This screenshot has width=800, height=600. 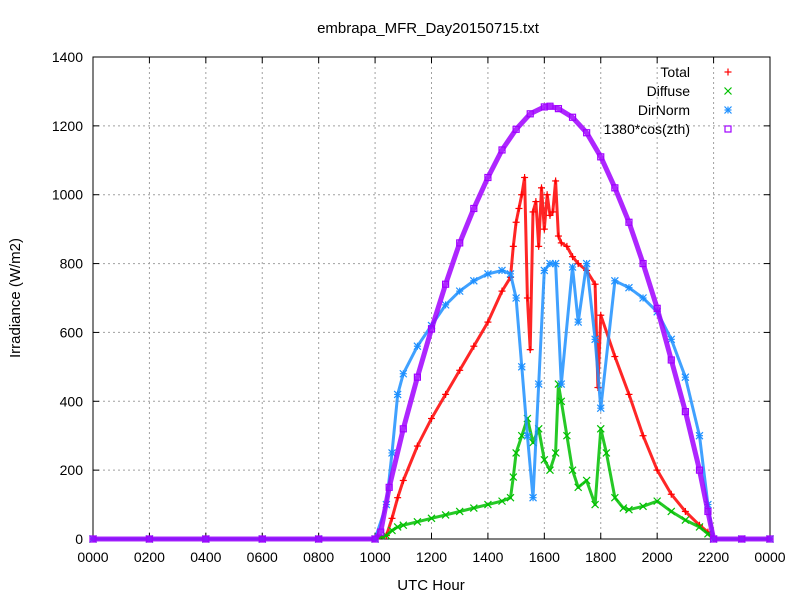 What do you see at coordinates (318, 557) in the screenshot?
I see `x-tick-label: 0800` at bounding box center [318, 557].